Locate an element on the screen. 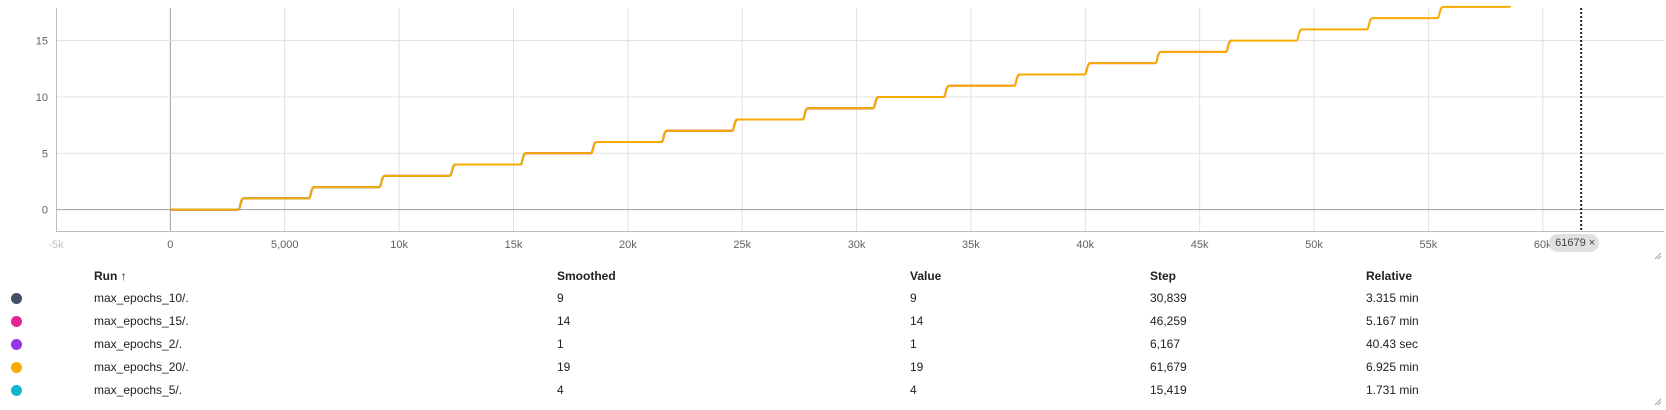 Image resolution: width=1666 pixels, height=410 pixels. y-axis-tick-labels: 0 5 10 15 is located at coordinates (42, 126).